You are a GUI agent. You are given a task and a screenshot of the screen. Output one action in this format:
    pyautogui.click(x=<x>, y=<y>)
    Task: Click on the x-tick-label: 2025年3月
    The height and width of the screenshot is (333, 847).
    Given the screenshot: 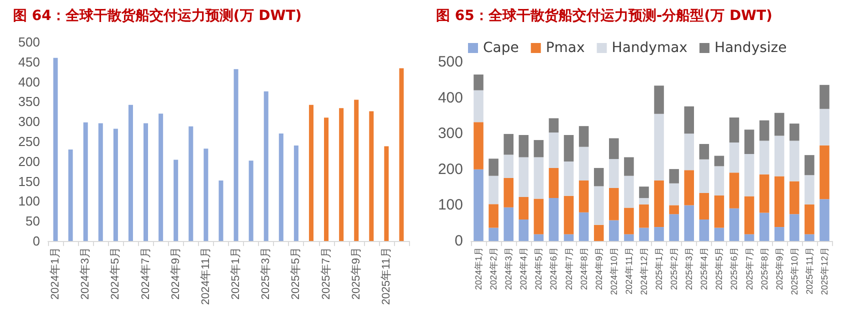 What is the action you would take?
    pyautogui.click(x=689, y=268)
    